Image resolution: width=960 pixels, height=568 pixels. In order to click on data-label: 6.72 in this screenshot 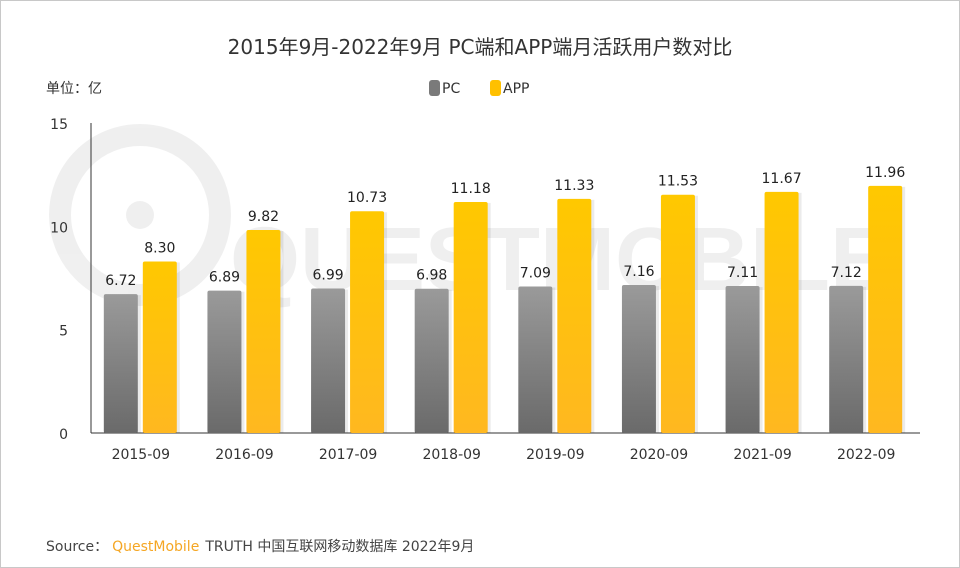, I will do `click(120, 281)`.